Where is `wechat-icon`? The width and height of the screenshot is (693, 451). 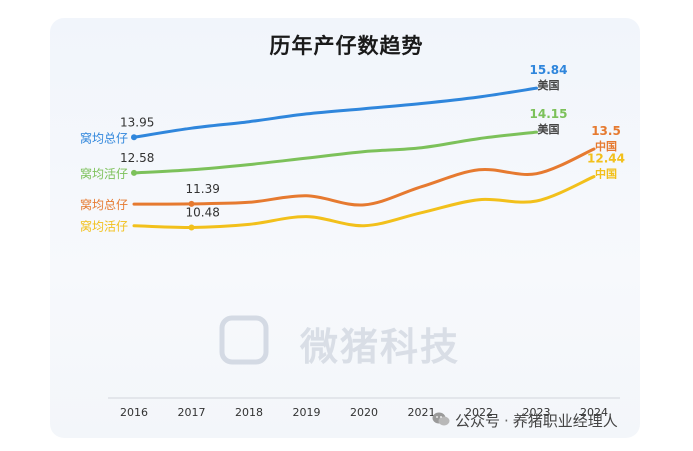 wechat-icon is located at coordinates (441, 419).